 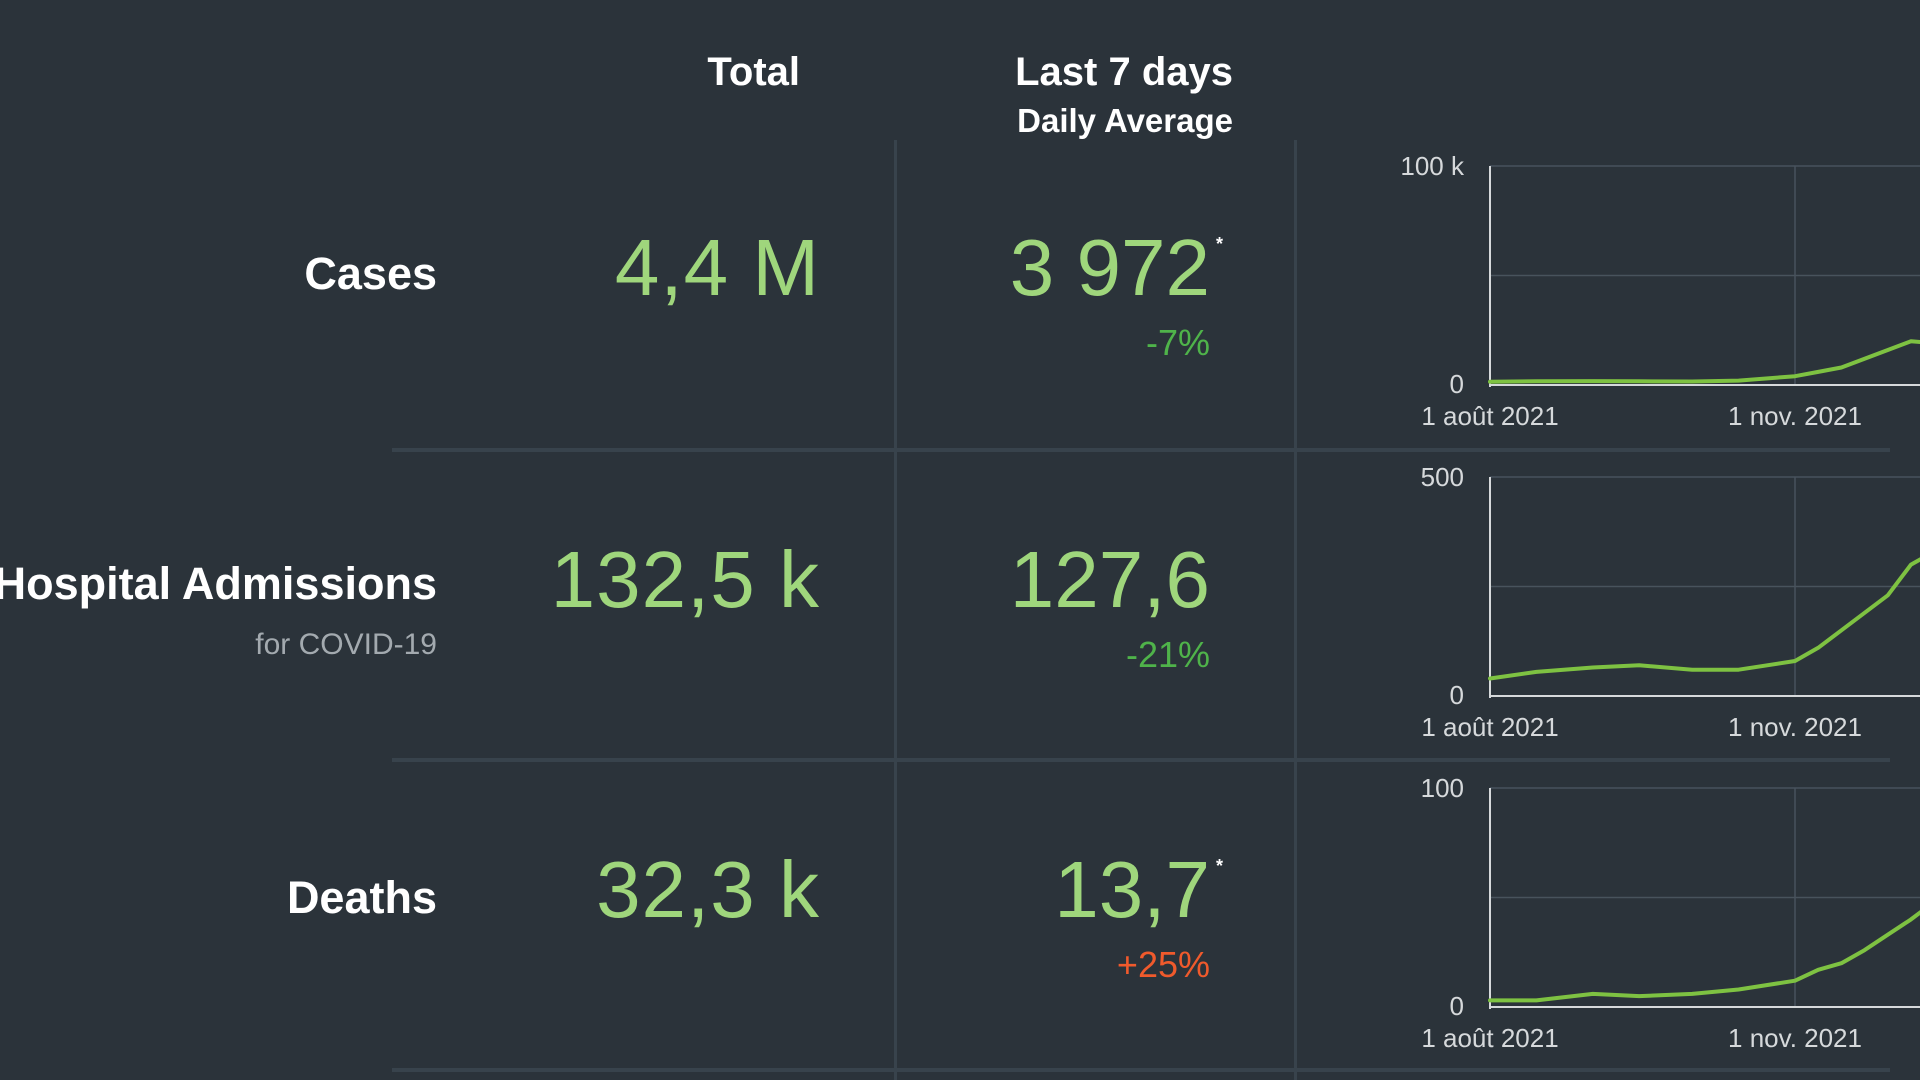 I want to click on deaths-x-tick-aug: 1 août 2021, so click(x=1489, y=1038).